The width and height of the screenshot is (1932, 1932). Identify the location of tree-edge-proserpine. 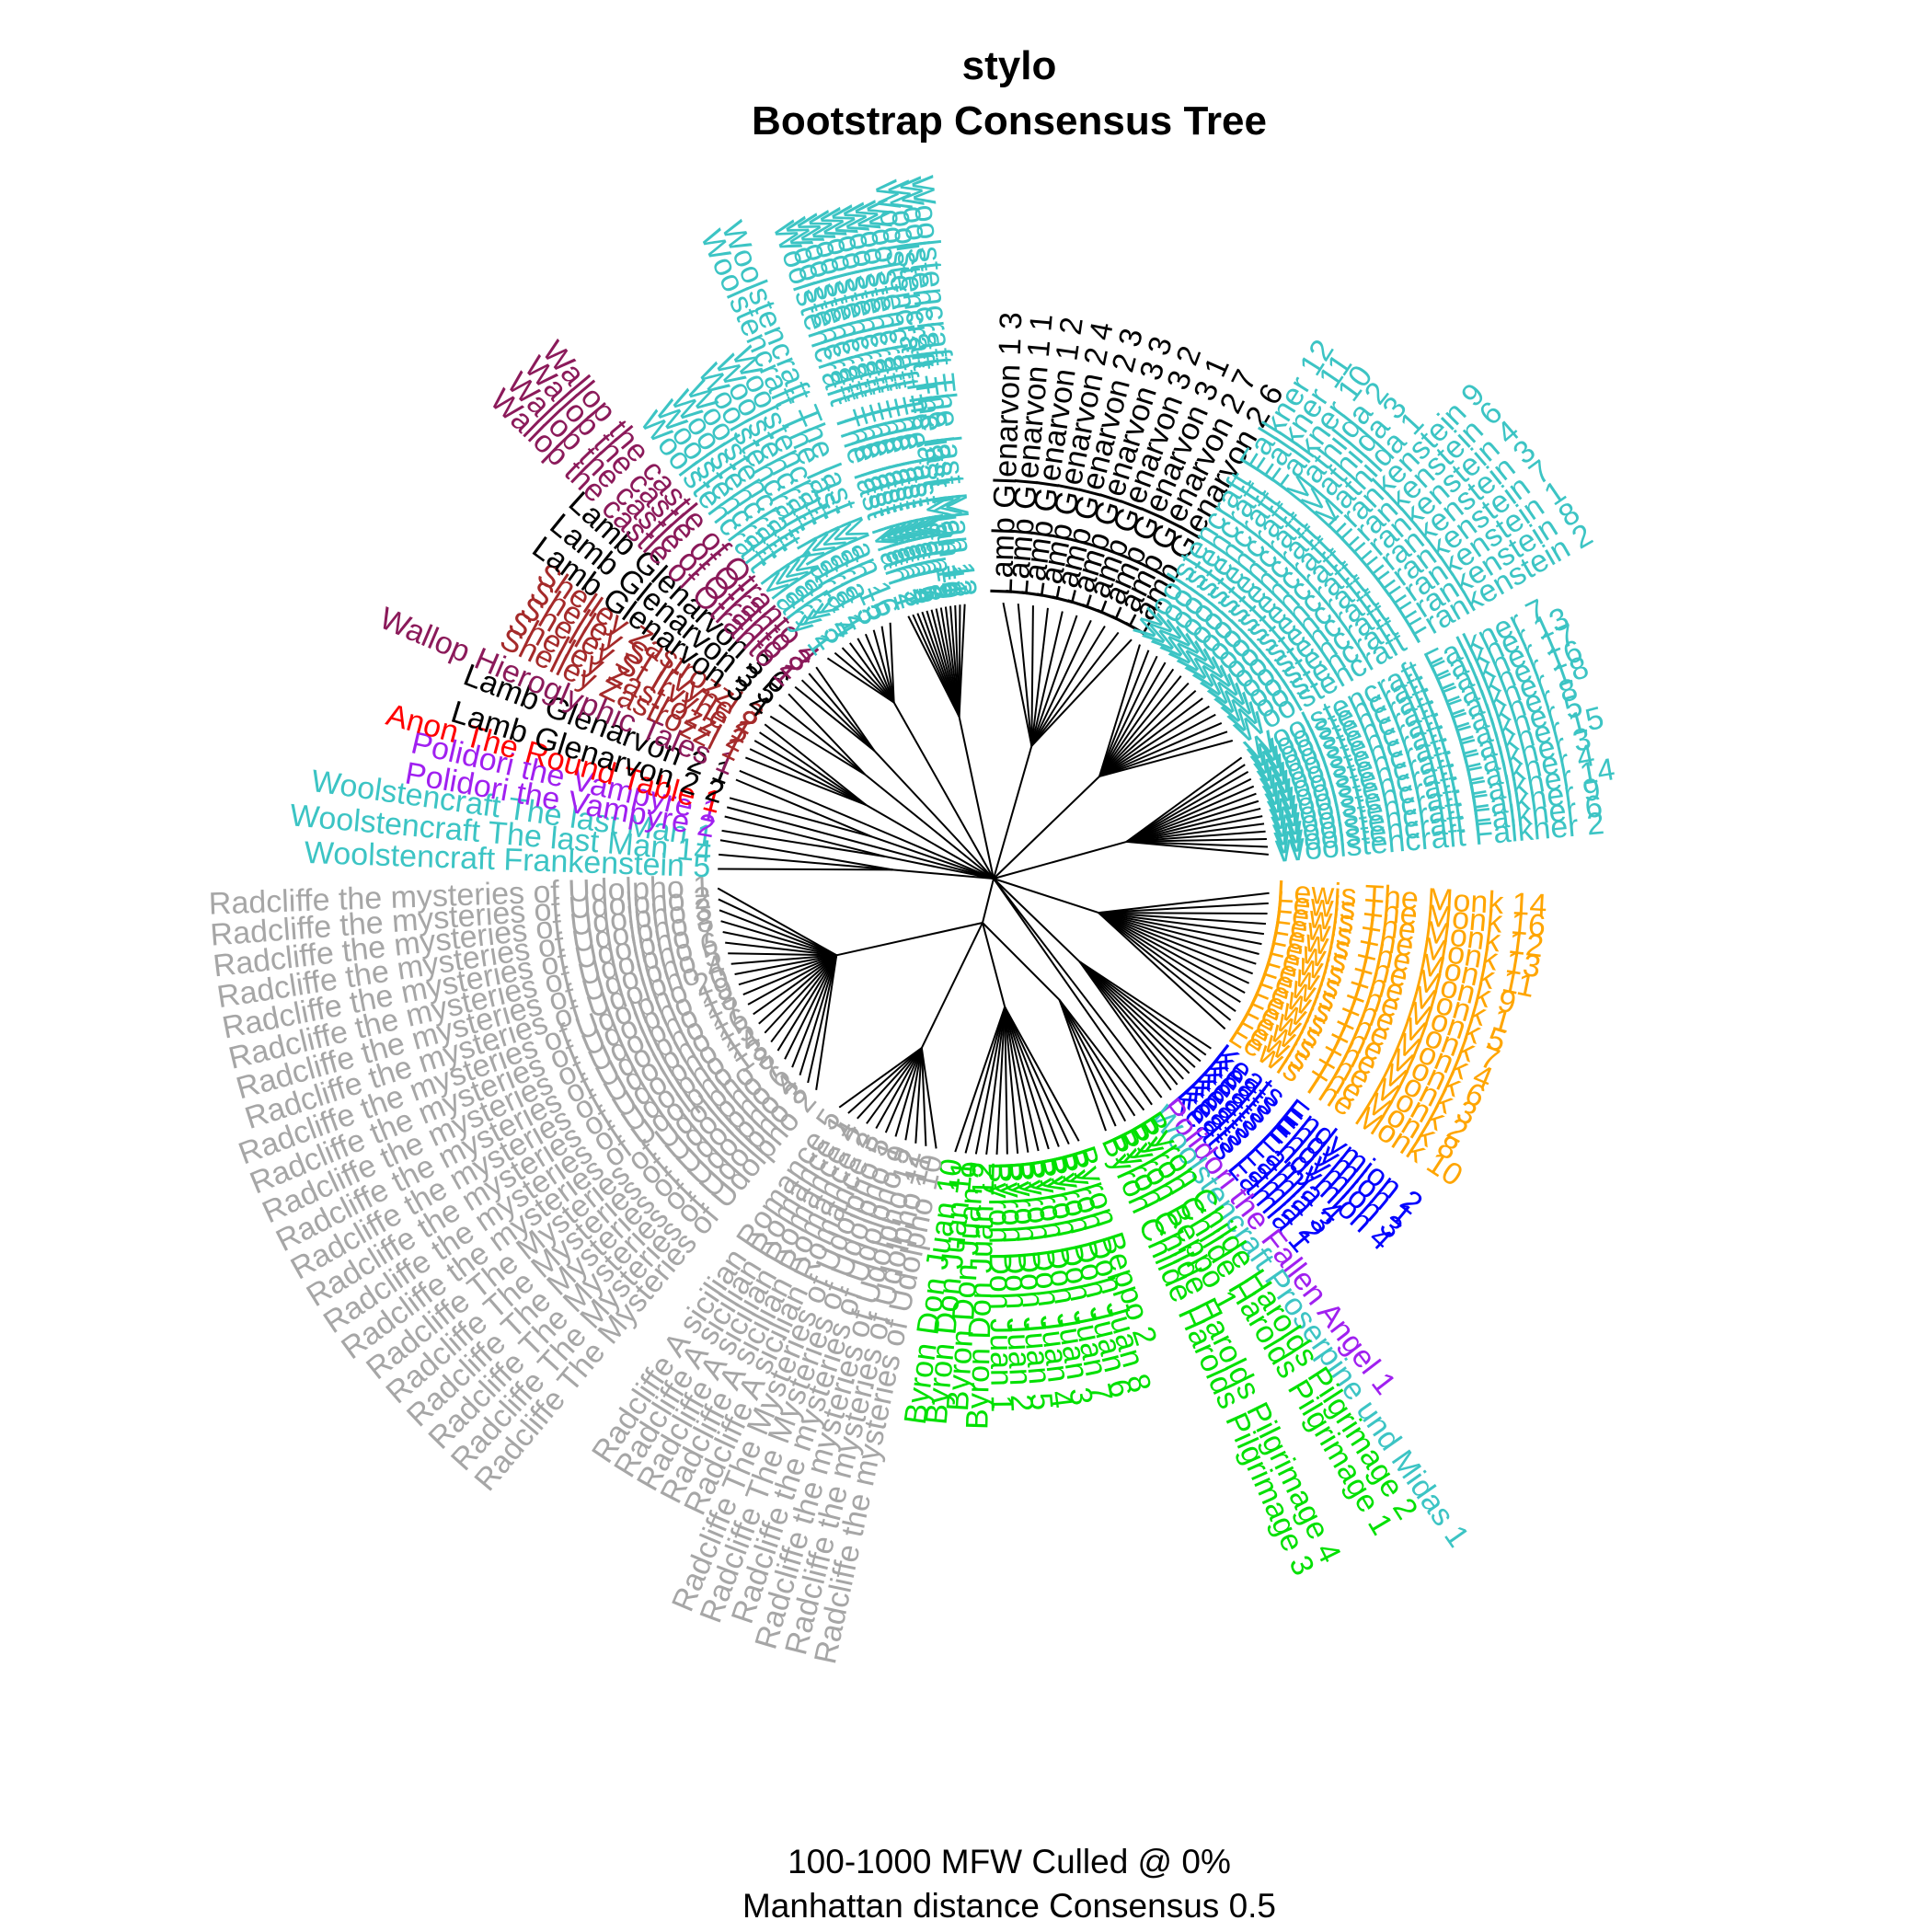
(1031, 931).